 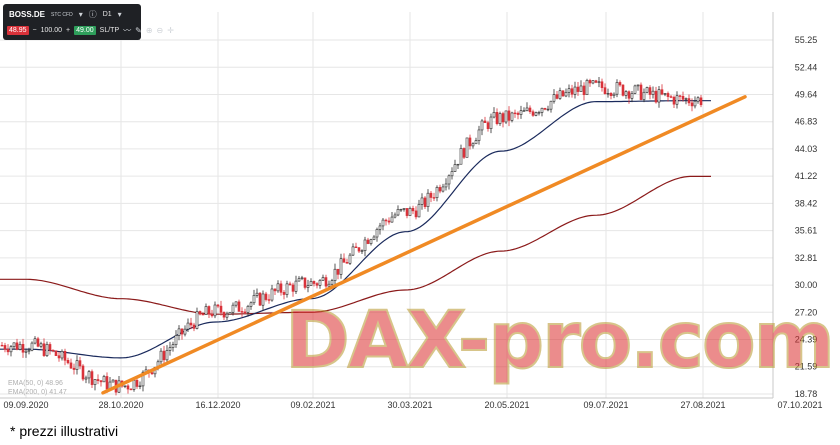 What do you see at coordinates (806, 258) in the screenshot?
I see `y-tick-label: 32.81` at bounding box center [806, 258].